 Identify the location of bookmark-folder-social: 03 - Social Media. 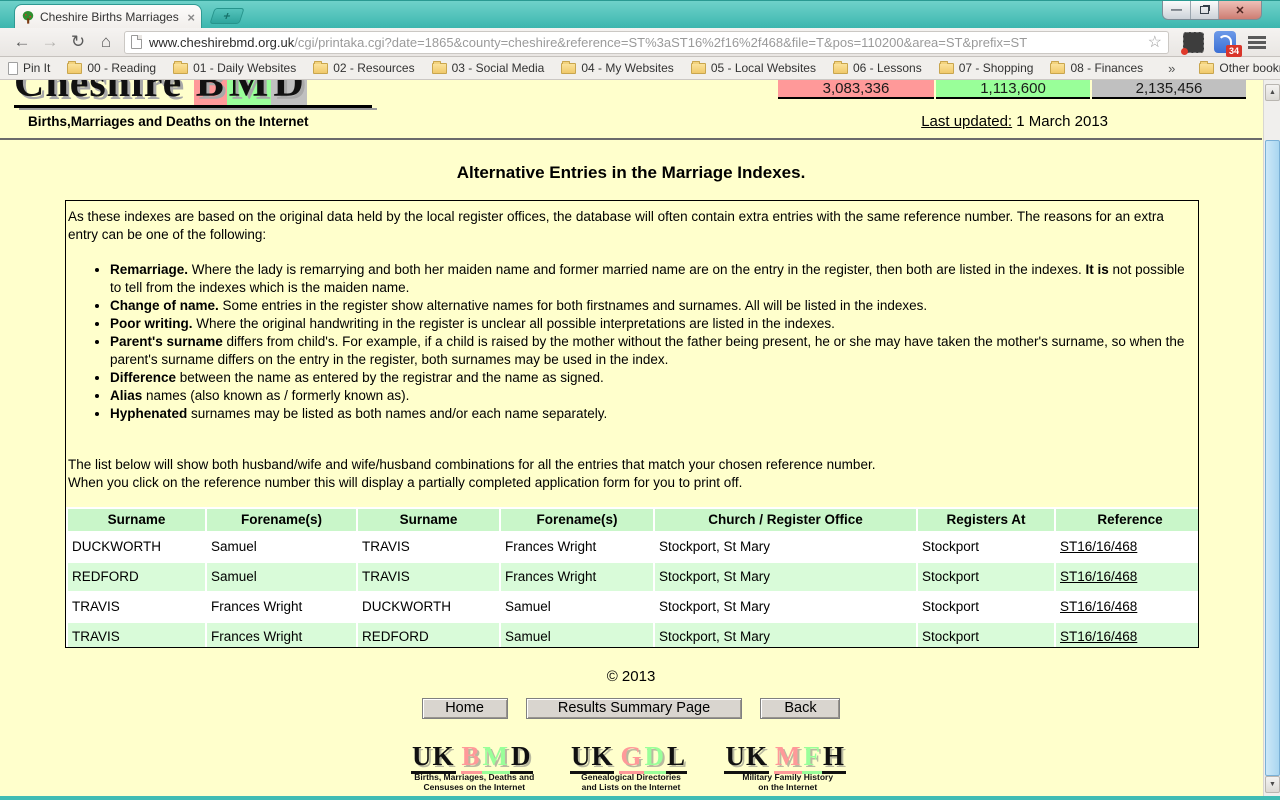
(487, 67).